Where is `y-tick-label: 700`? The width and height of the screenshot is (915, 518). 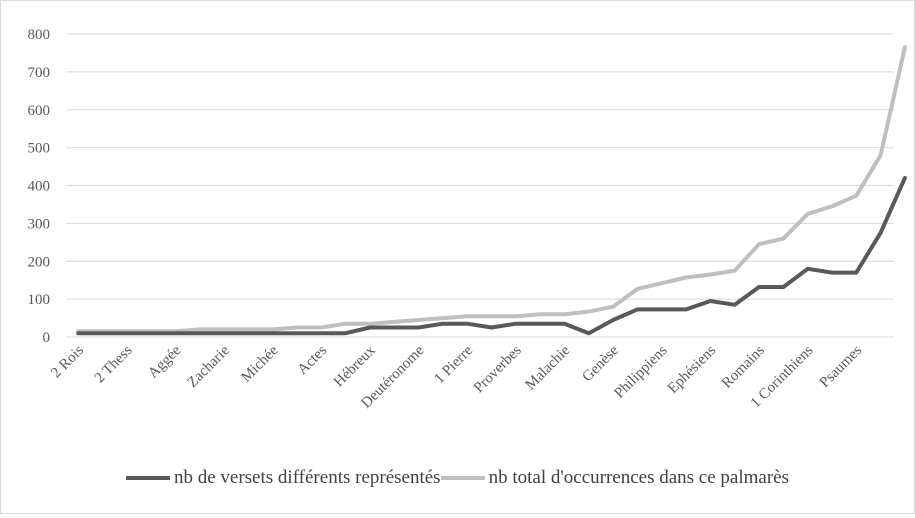
y-tick-label: 700 is located at coordinates (39, 73).